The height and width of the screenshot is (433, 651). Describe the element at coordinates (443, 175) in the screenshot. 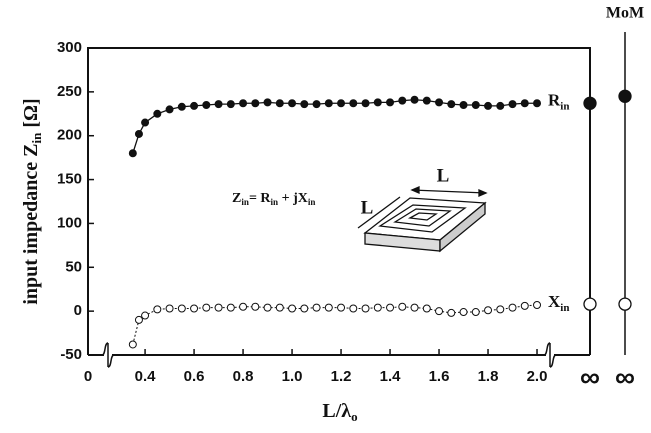

I see `inset-label: L` at that location.